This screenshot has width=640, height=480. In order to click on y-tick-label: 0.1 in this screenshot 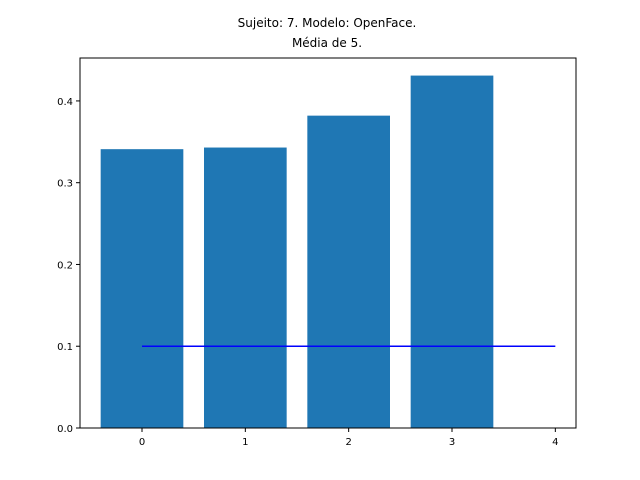, I will do `click(65, 347)`.